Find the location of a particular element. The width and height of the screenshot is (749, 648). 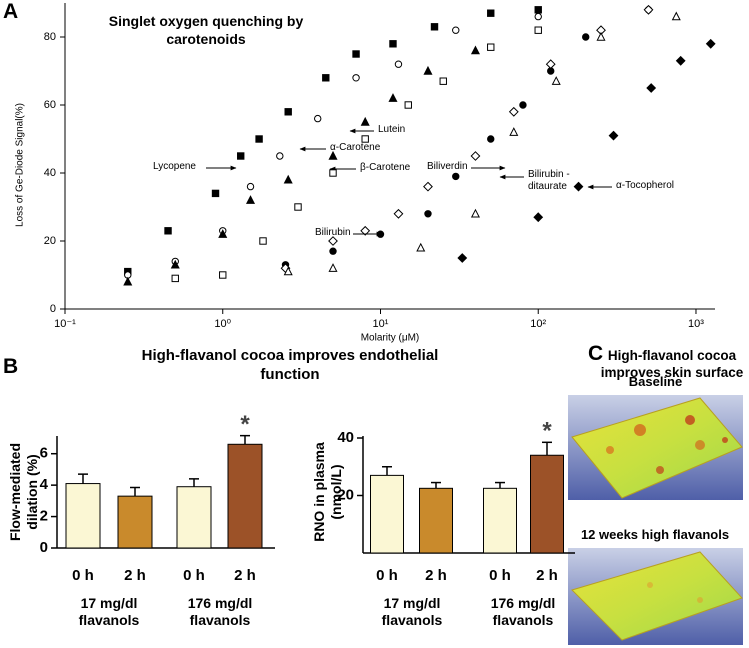

x-axis-label: Molarity (μM) is located at coordinates (390, 338).